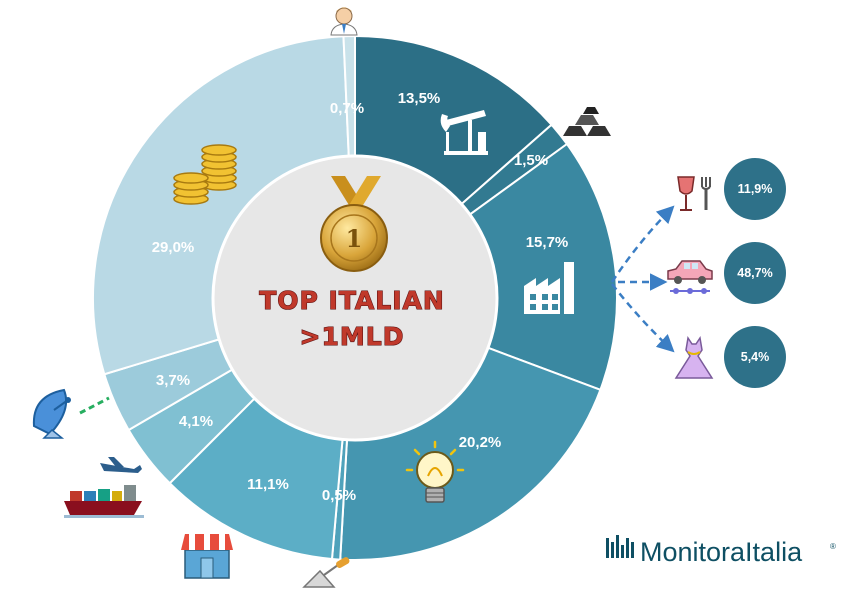 This screenshot has width=851, height=602. I want to click on brand-registered: ®, so click(833, 546).